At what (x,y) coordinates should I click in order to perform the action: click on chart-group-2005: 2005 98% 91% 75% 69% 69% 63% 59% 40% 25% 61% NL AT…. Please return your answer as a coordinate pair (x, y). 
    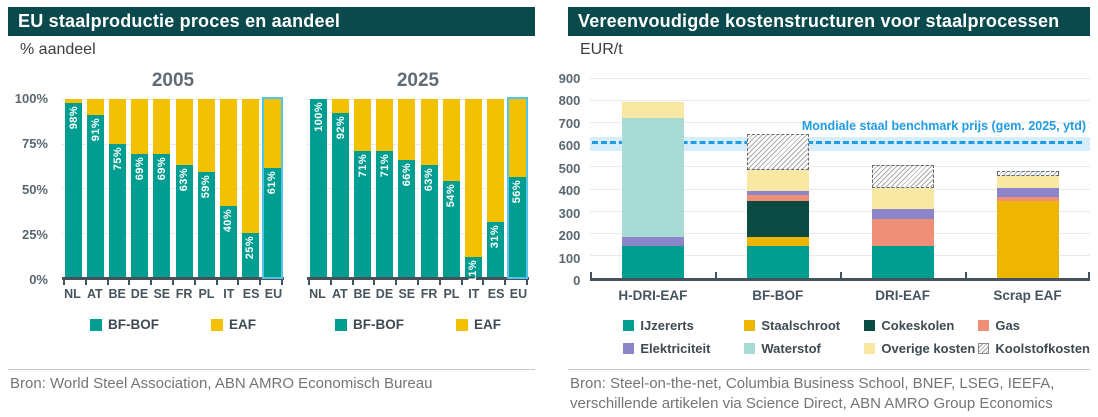
    Looking at the image, I should click on (173, 201).